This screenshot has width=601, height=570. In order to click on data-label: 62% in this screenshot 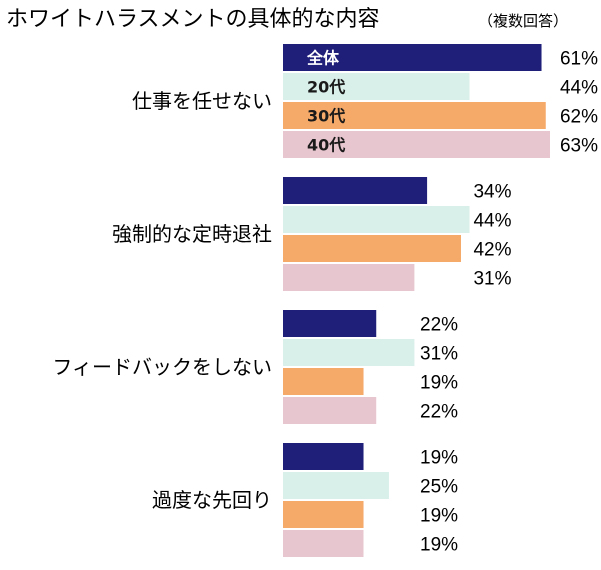, I will do `click(579, 117)`.